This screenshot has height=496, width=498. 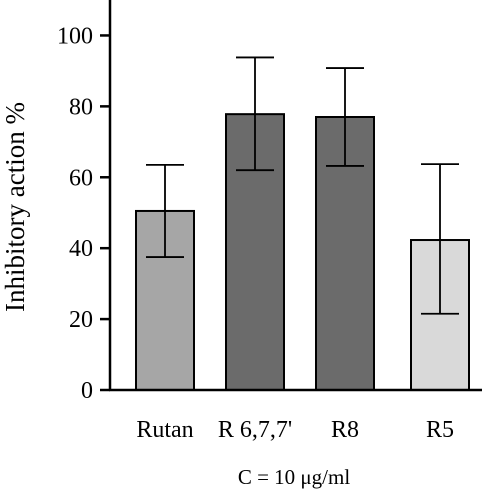 What do you see at coordinates (255, 430) in the screenshot?
I see `x-tick-label-2: R 6,7,7'` at bounding box center [255, 430].